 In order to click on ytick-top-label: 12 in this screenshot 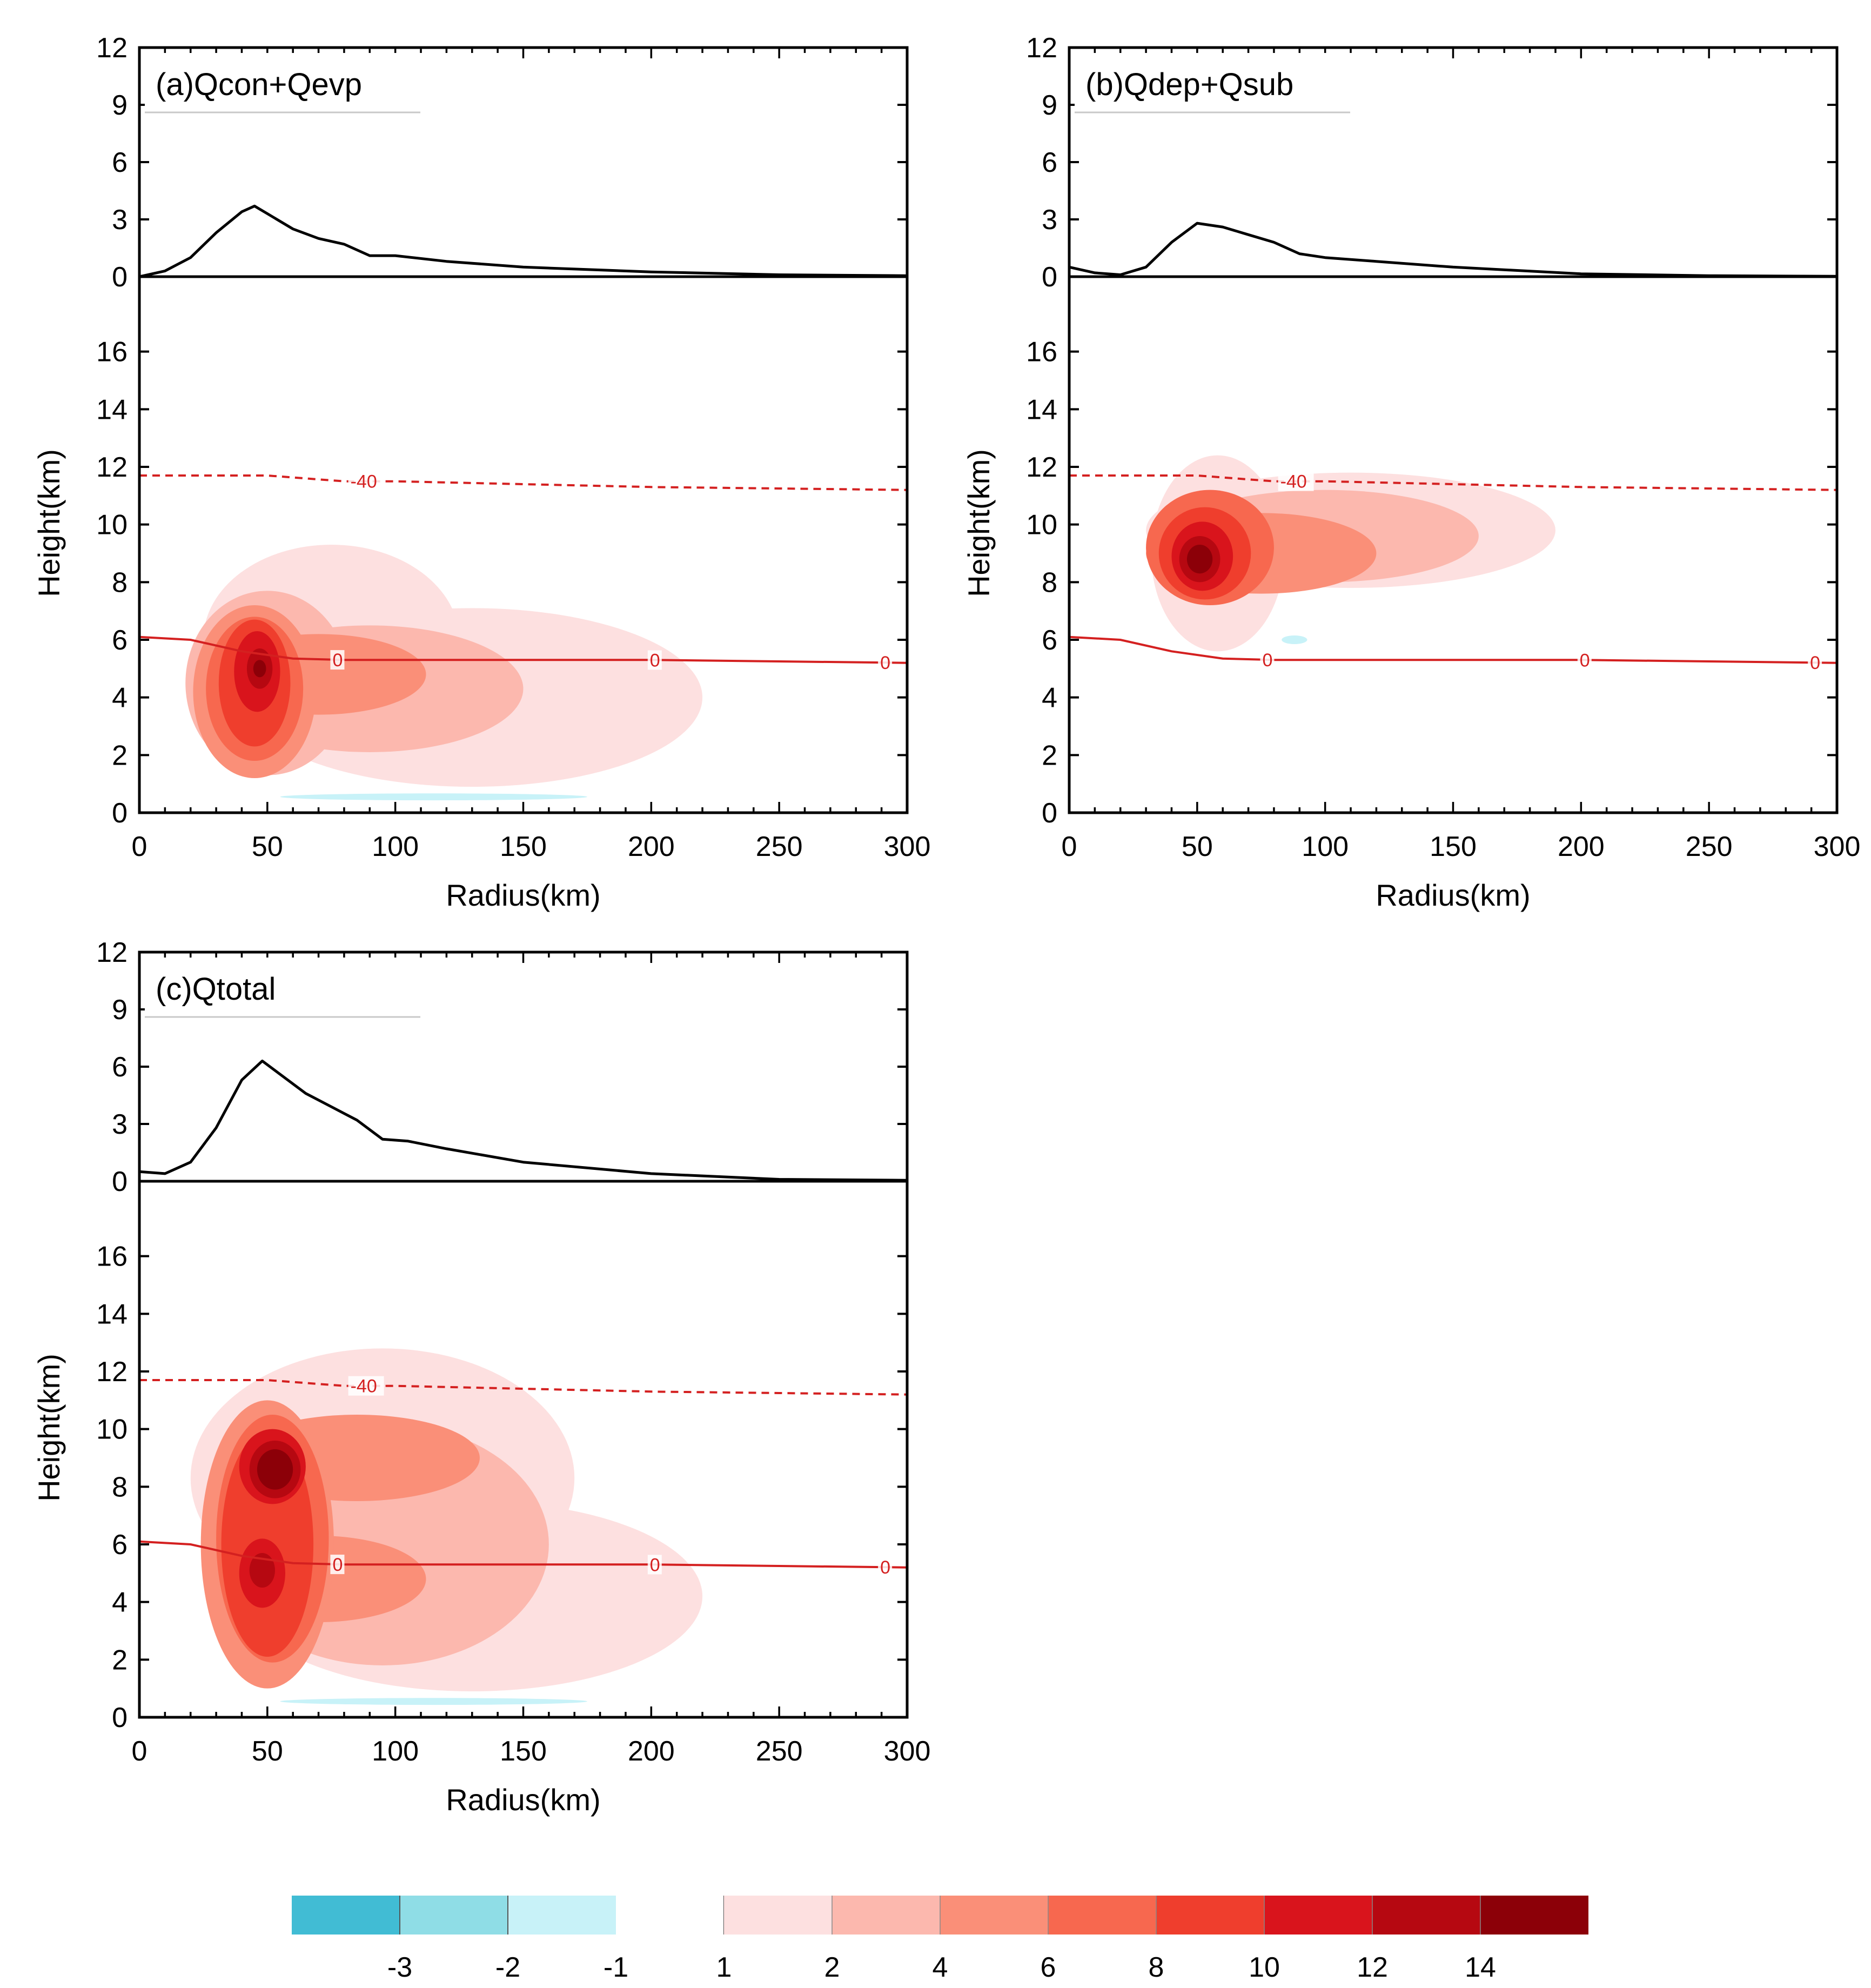, I will do `click(112, 48)`.